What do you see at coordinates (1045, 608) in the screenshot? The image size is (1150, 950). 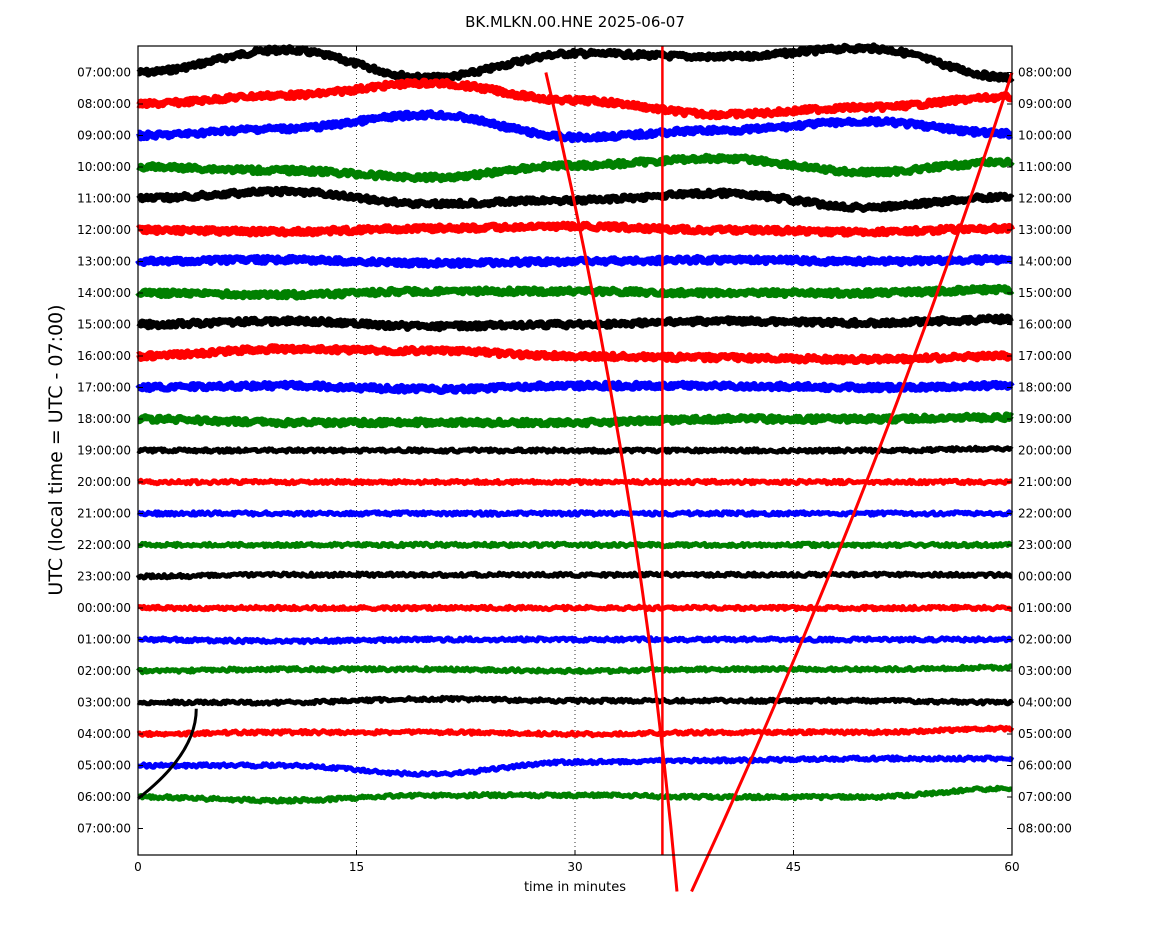 I see `right-tick-label: 01:00:00` at bounding box center [1045, 608].